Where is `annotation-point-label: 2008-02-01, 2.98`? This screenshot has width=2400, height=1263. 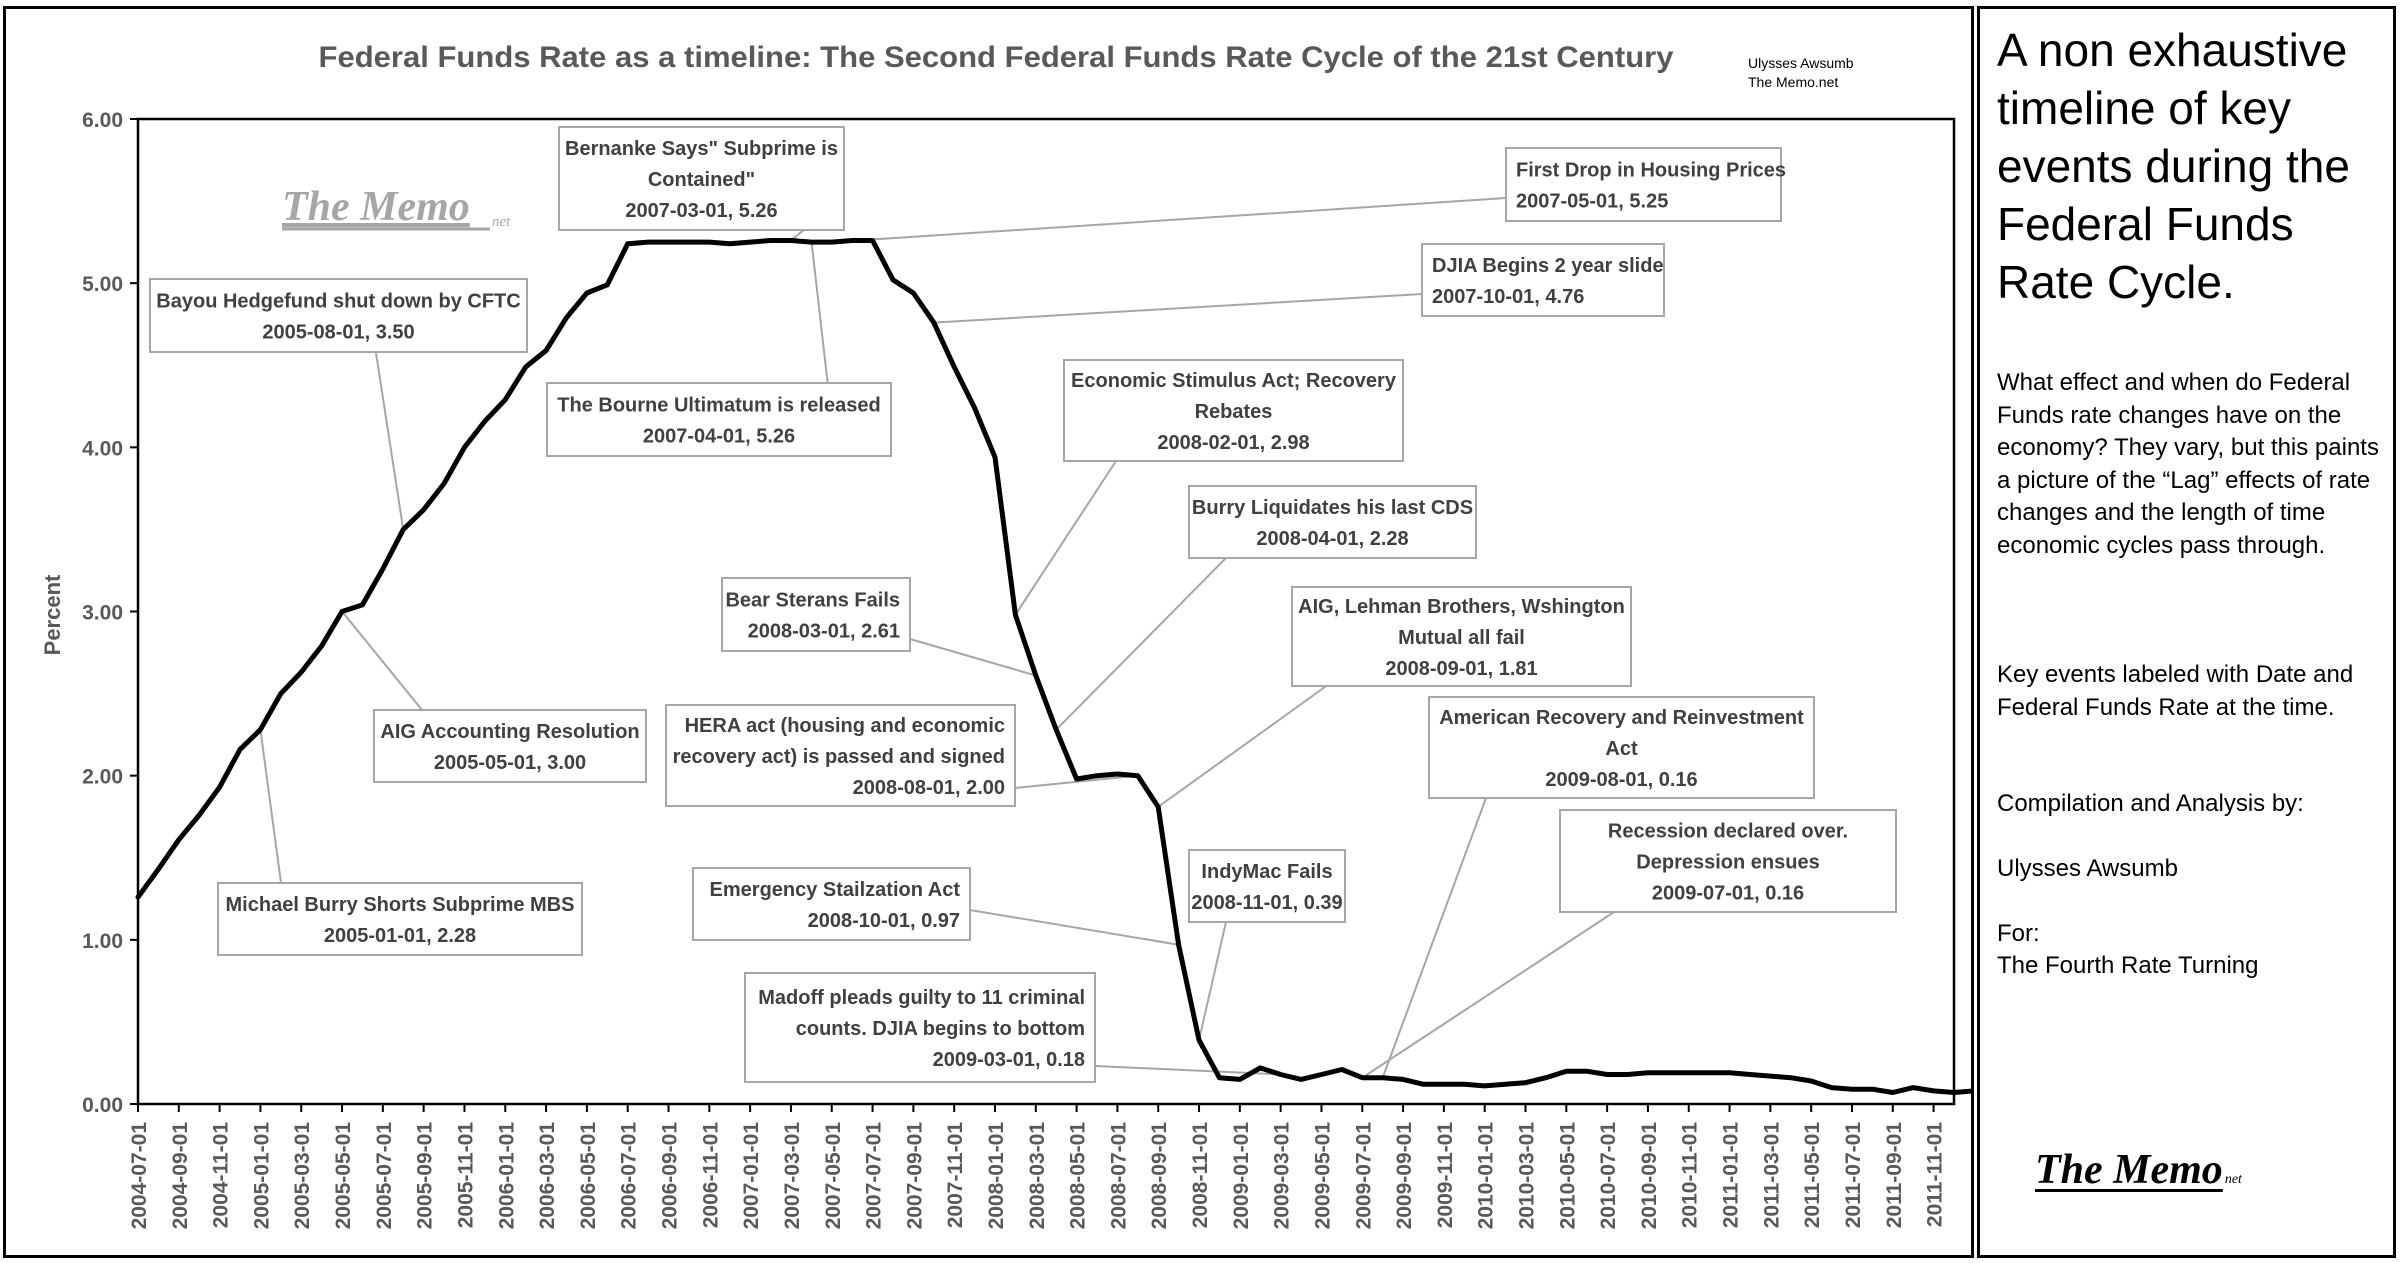
annotation-point-label: 2008-02-01, 2.98 is located at coordinates (1233, 443).